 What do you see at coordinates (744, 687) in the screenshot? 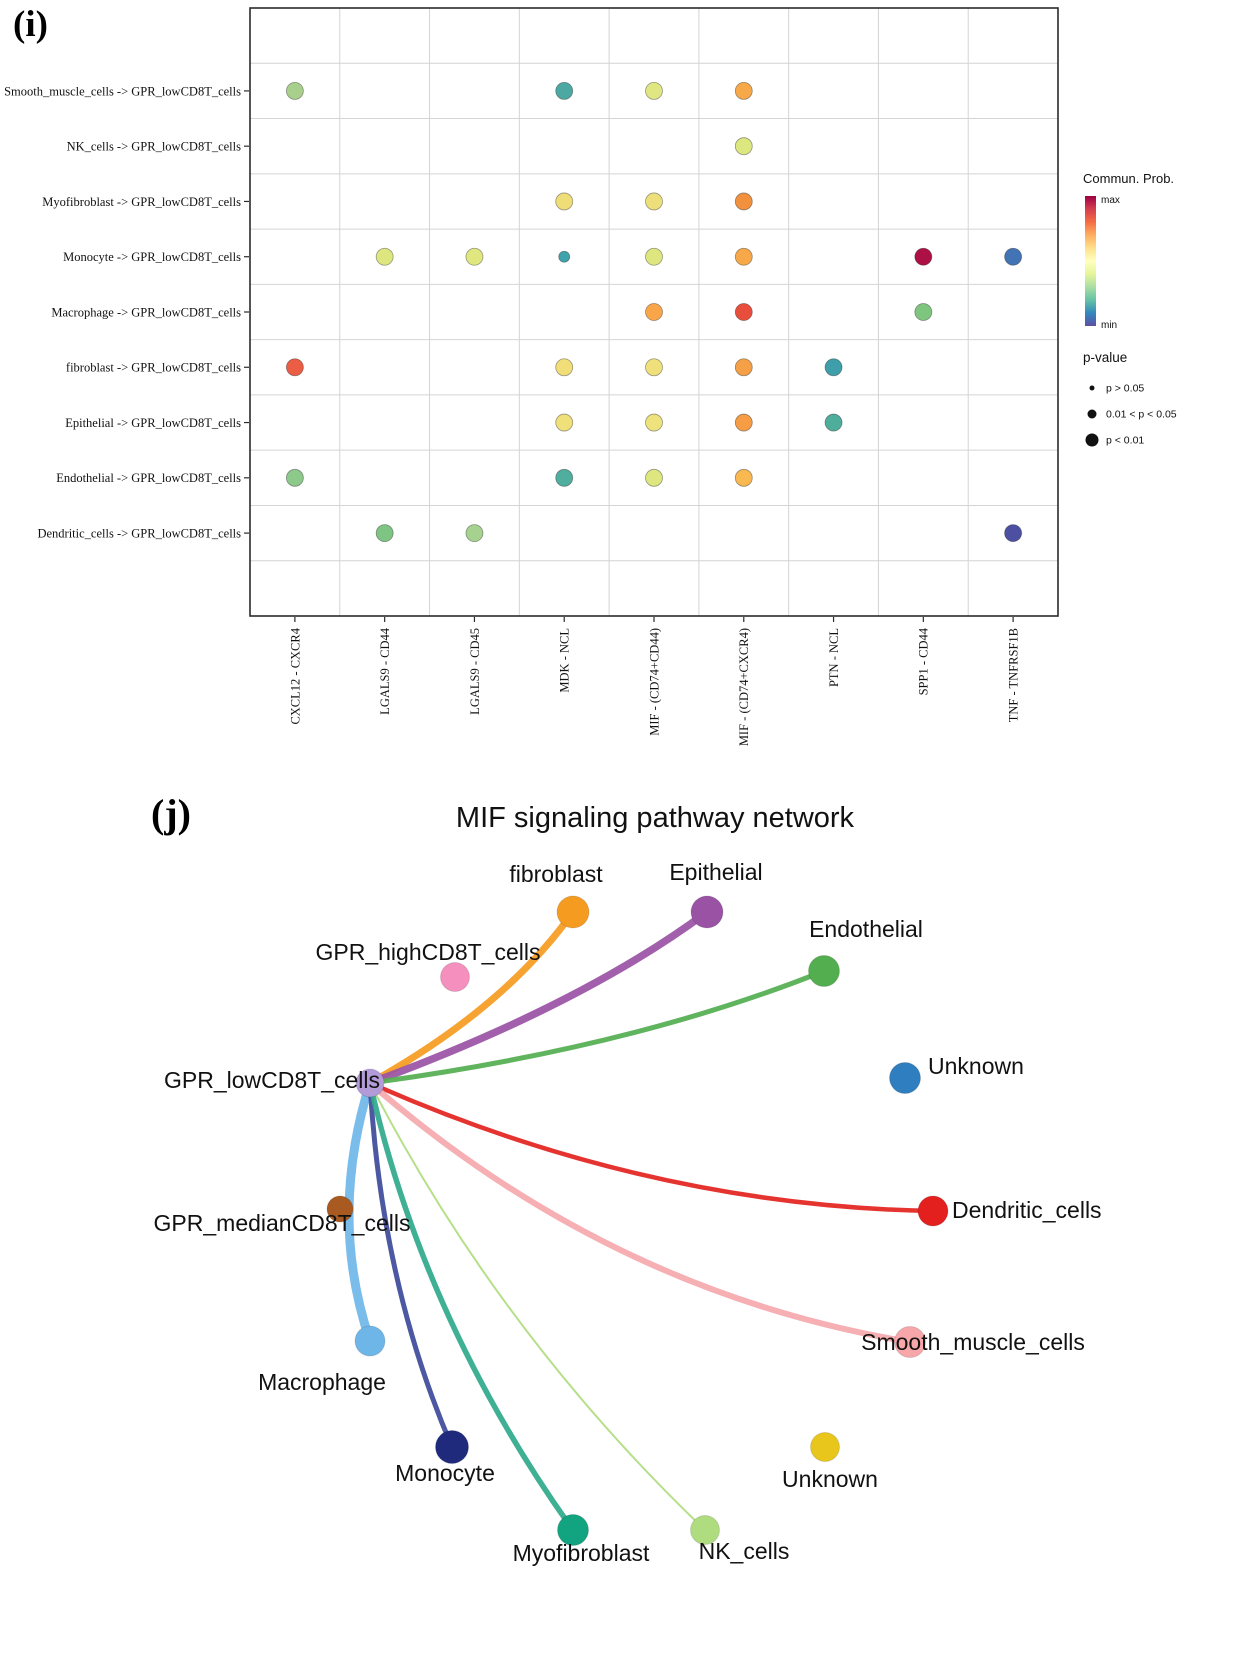
I see `x-axis-label: MIF - (CD74+CXCR4)` at bounding box center [744, 687].